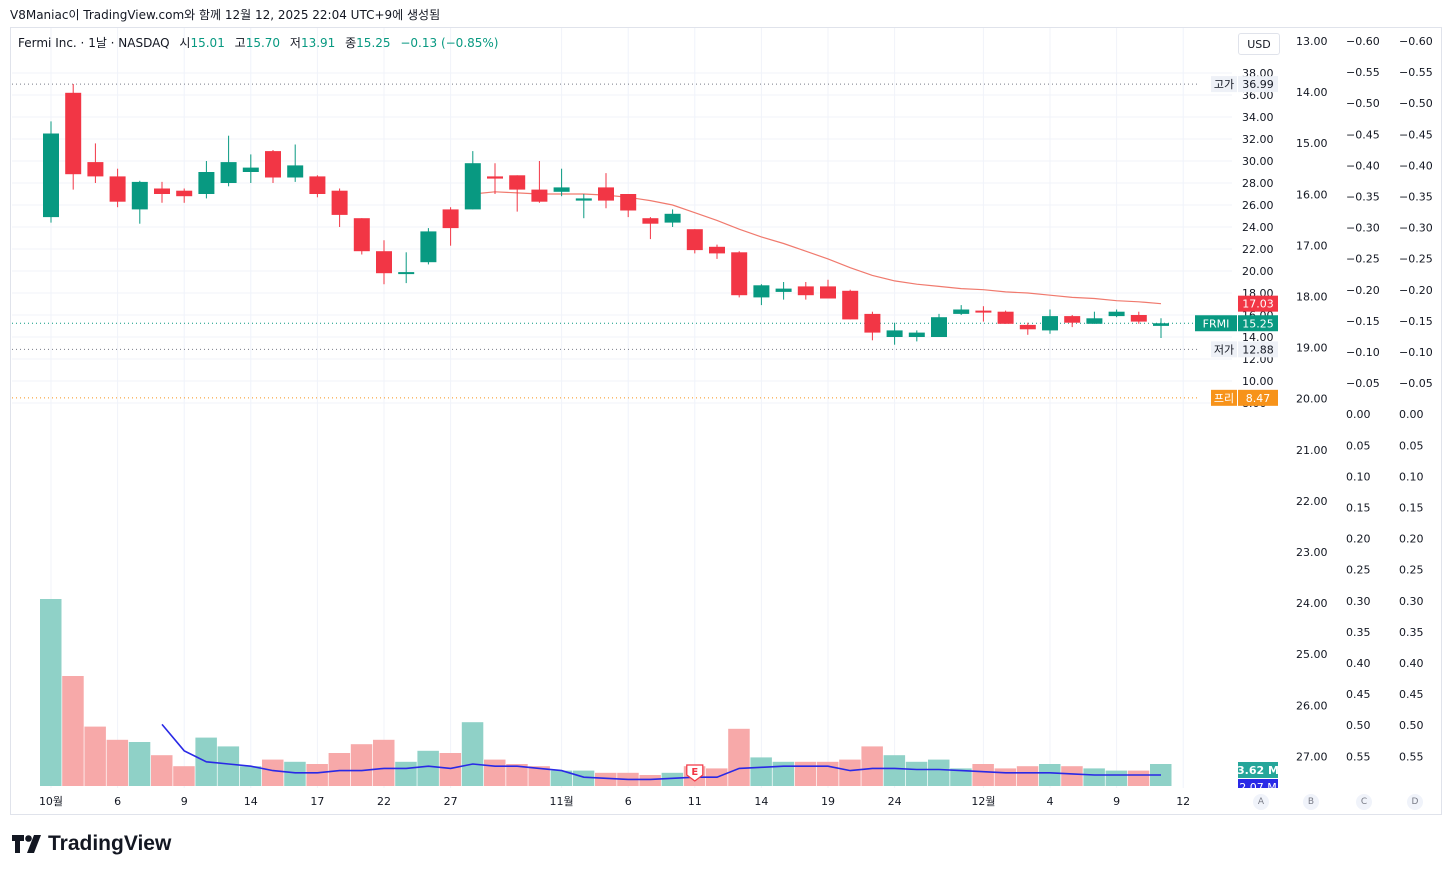  What do you see at coordinates (91, 844) in the screenshot?
I see `tradingview-brand: TradingView` at bounding box center [91, 844].